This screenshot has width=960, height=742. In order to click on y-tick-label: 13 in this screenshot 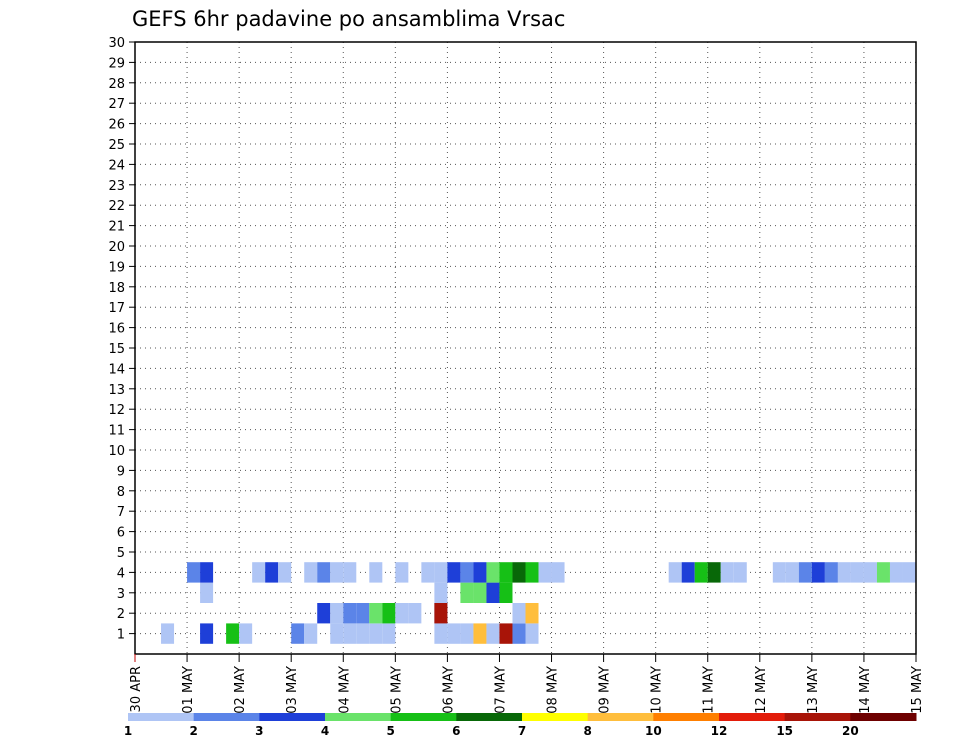, I will do `click(116, 390)`.